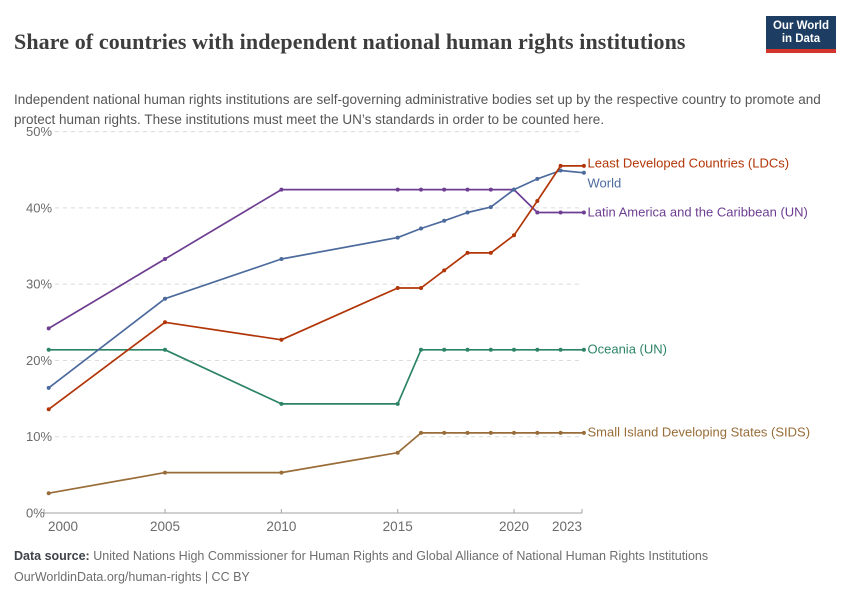 The width and height of the screenshot is (850, 600). I want to click on y-axis-label-40: 40%, so click(39, 207).